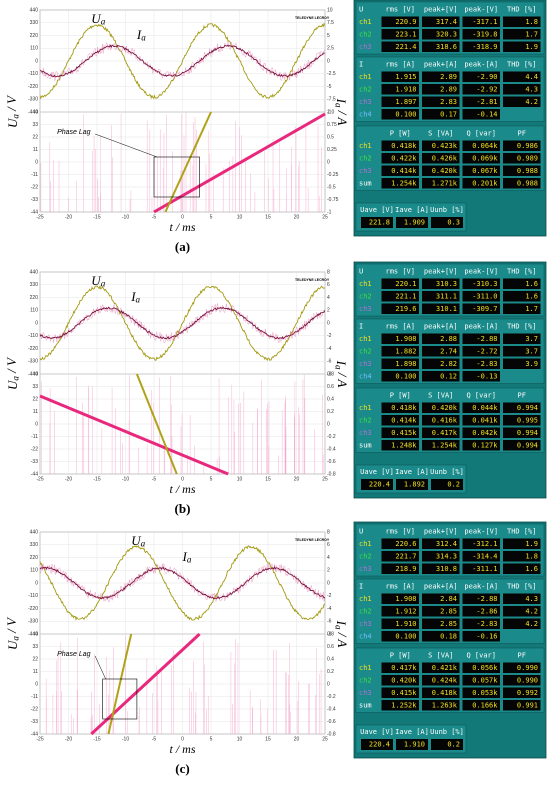 The width and height of the screenshot is (550, 787). I want to click on value: -319.8, so click(484, 34).